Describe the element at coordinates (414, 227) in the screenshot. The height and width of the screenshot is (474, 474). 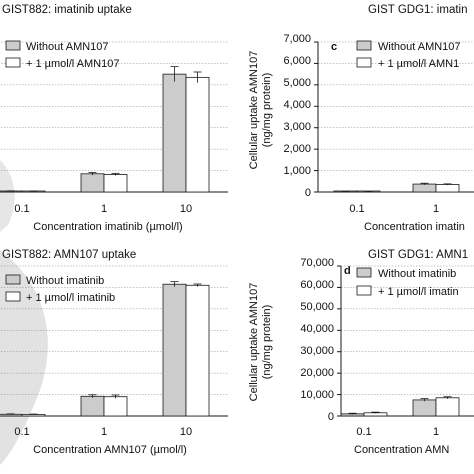
I see `x-axis-label: Concentration imatin` at that location.